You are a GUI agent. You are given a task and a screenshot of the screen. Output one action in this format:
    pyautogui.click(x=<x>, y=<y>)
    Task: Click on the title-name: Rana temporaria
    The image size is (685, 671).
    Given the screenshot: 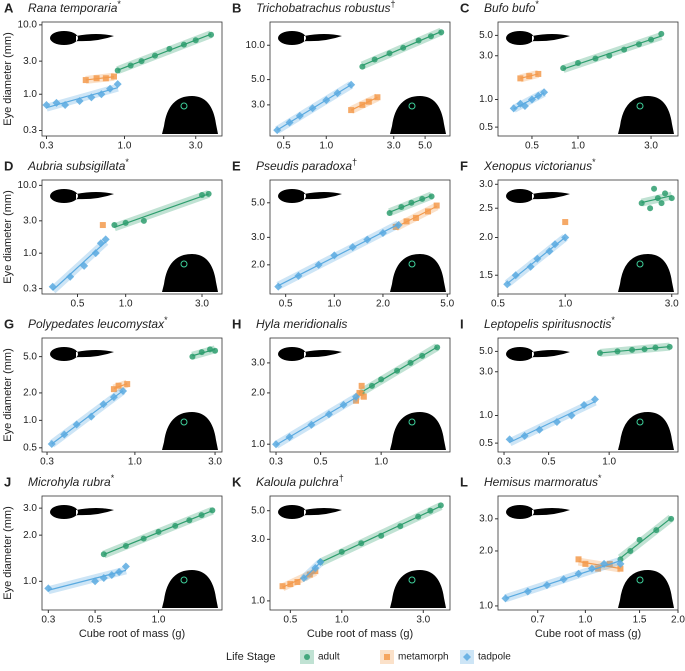 What is the action you would take?
    pyautogui.click(x=73, y=8)
    